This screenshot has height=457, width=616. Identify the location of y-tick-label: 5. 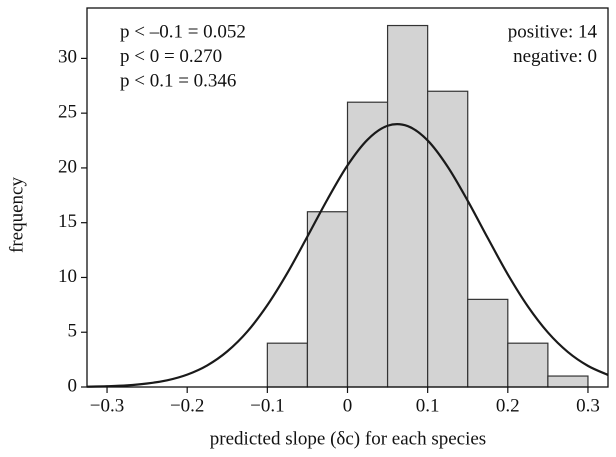
(73, 331).